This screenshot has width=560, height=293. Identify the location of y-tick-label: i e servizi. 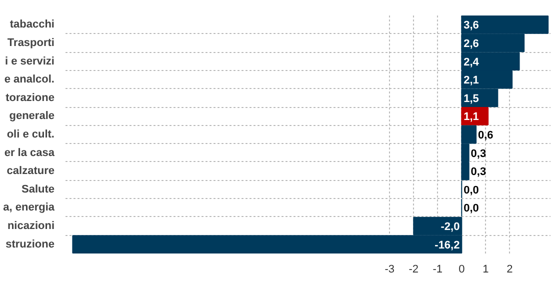
(29, 61).